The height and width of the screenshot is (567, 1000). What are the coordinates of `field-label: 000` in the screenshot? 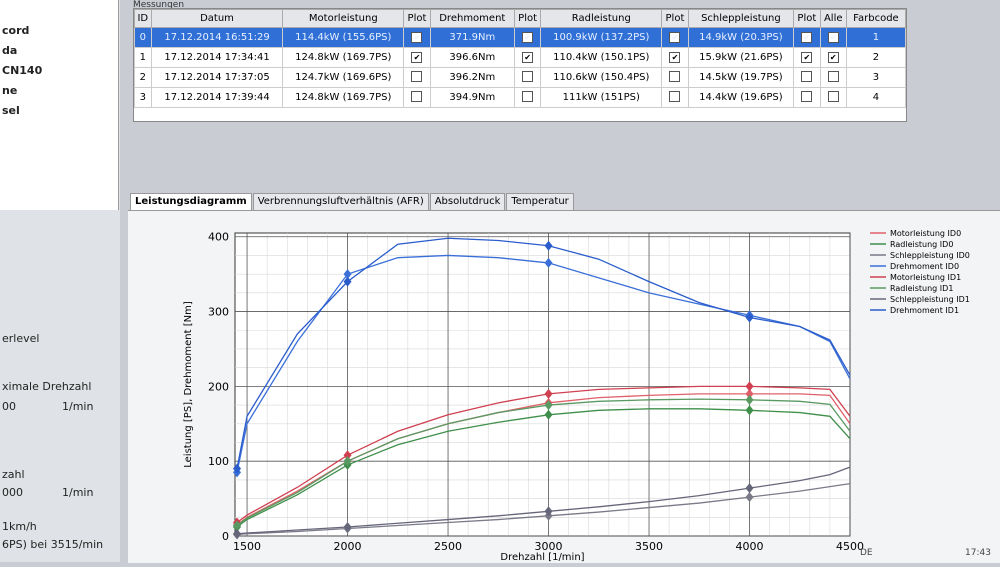 It's located at (12, 492).